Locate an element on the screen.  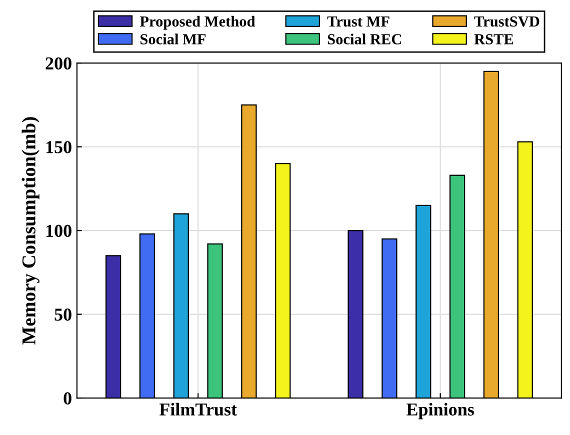
x-tick-label: FilmTrust is located at coordinates (198, 409).